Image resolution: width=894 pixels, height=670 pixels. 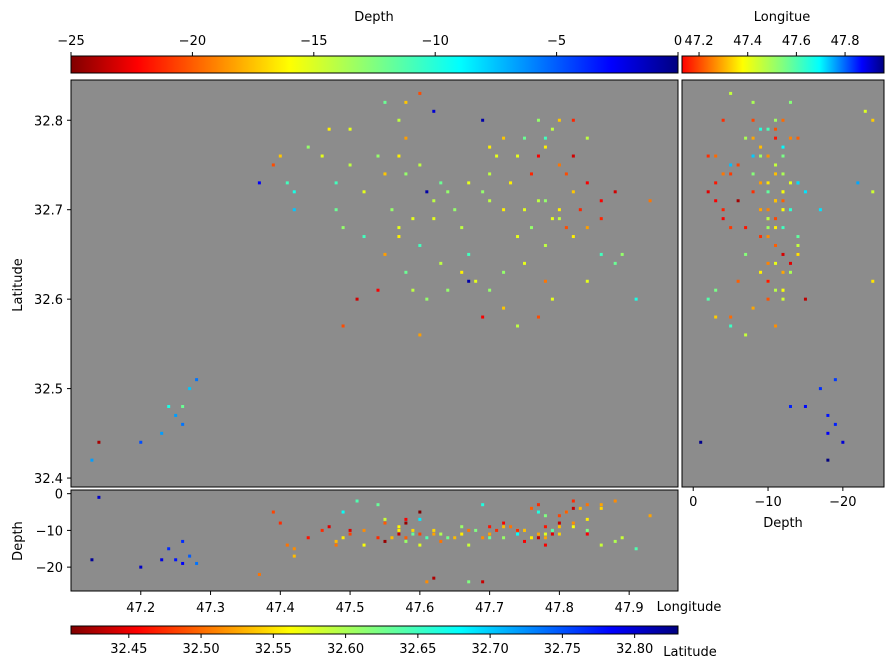 I want to click on tick-label: −10, so click(x=767, y=502).